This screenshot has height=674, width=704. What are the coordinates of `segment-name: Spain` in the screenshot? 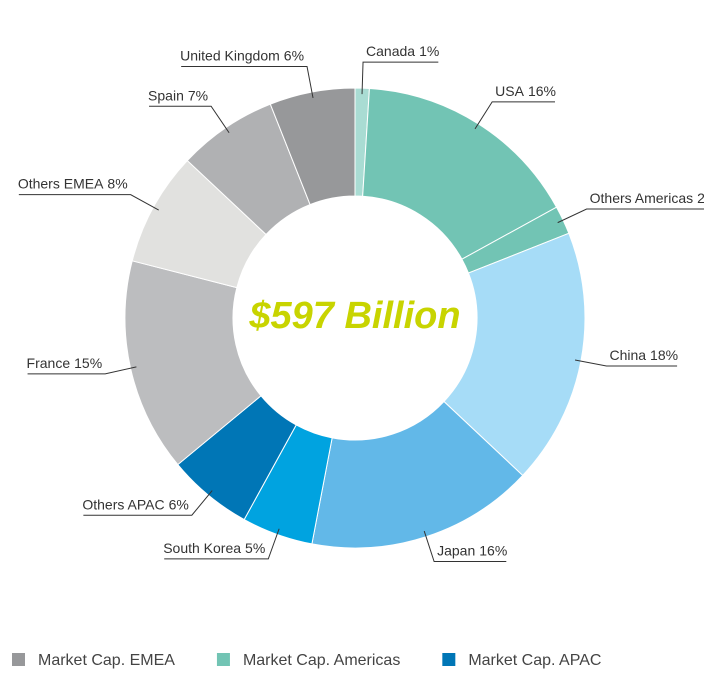 It's located at (166, 95).